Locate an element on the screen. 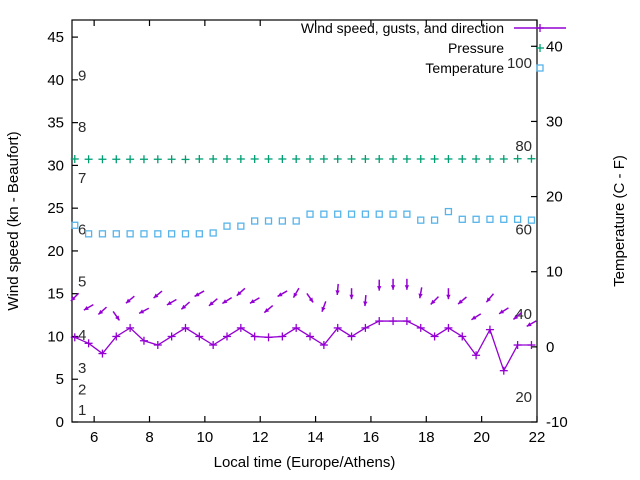 The image size is (640, 480). x-tick-label: 22 is located at coordinates (537, 437).